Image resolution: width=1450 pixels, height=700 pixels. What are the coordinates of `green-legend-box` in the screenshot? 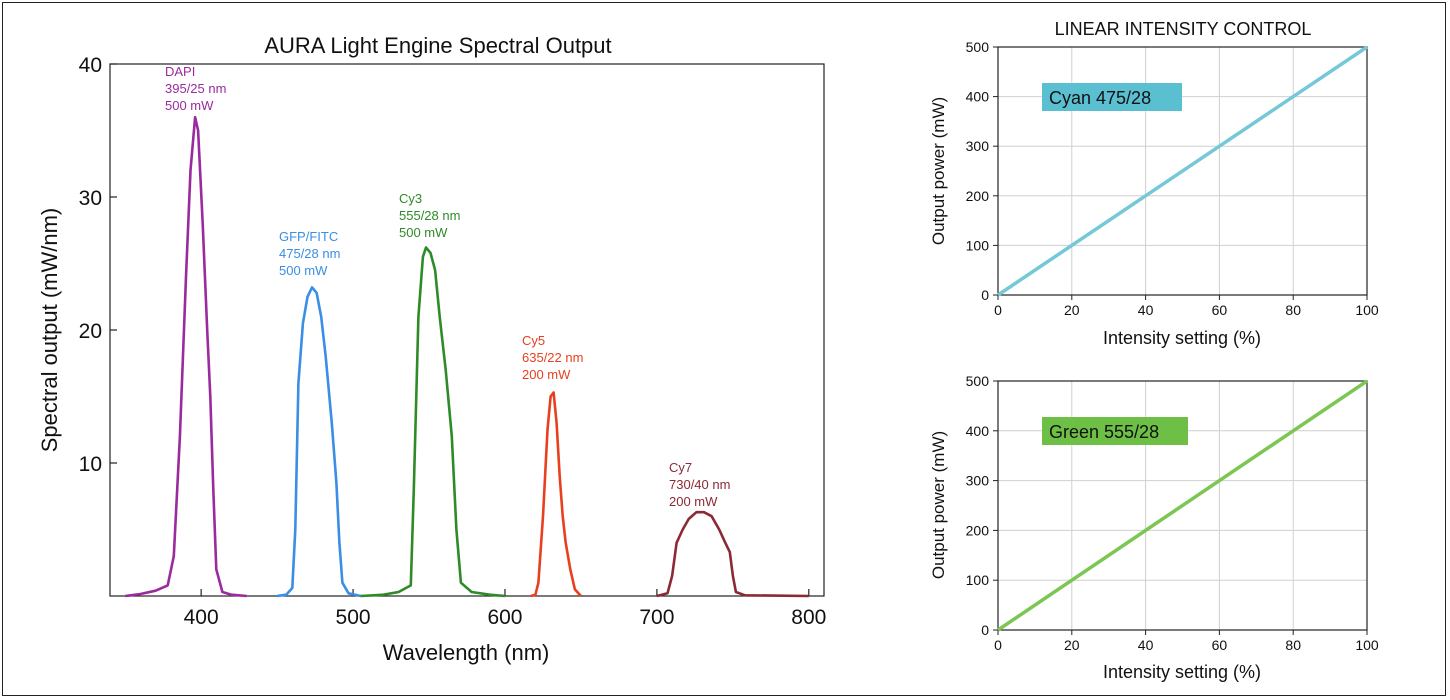 It's located at (1115, 431).